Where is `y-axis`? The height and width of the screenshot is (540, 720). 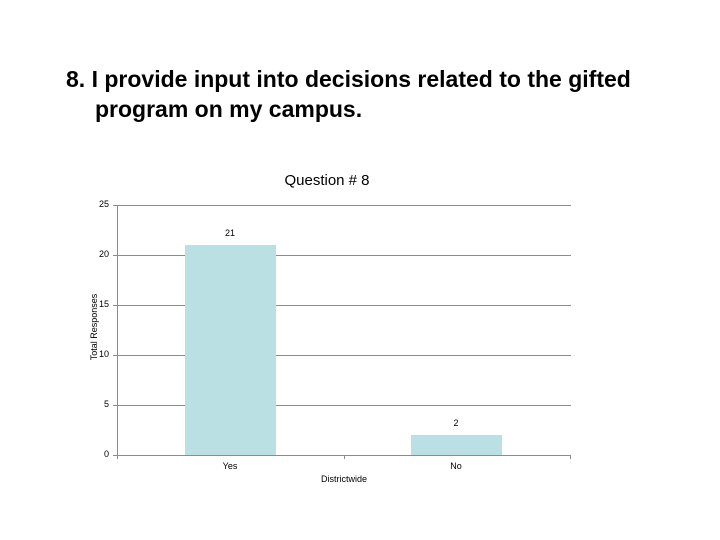 y-axis is located at coordinates (117, 330).